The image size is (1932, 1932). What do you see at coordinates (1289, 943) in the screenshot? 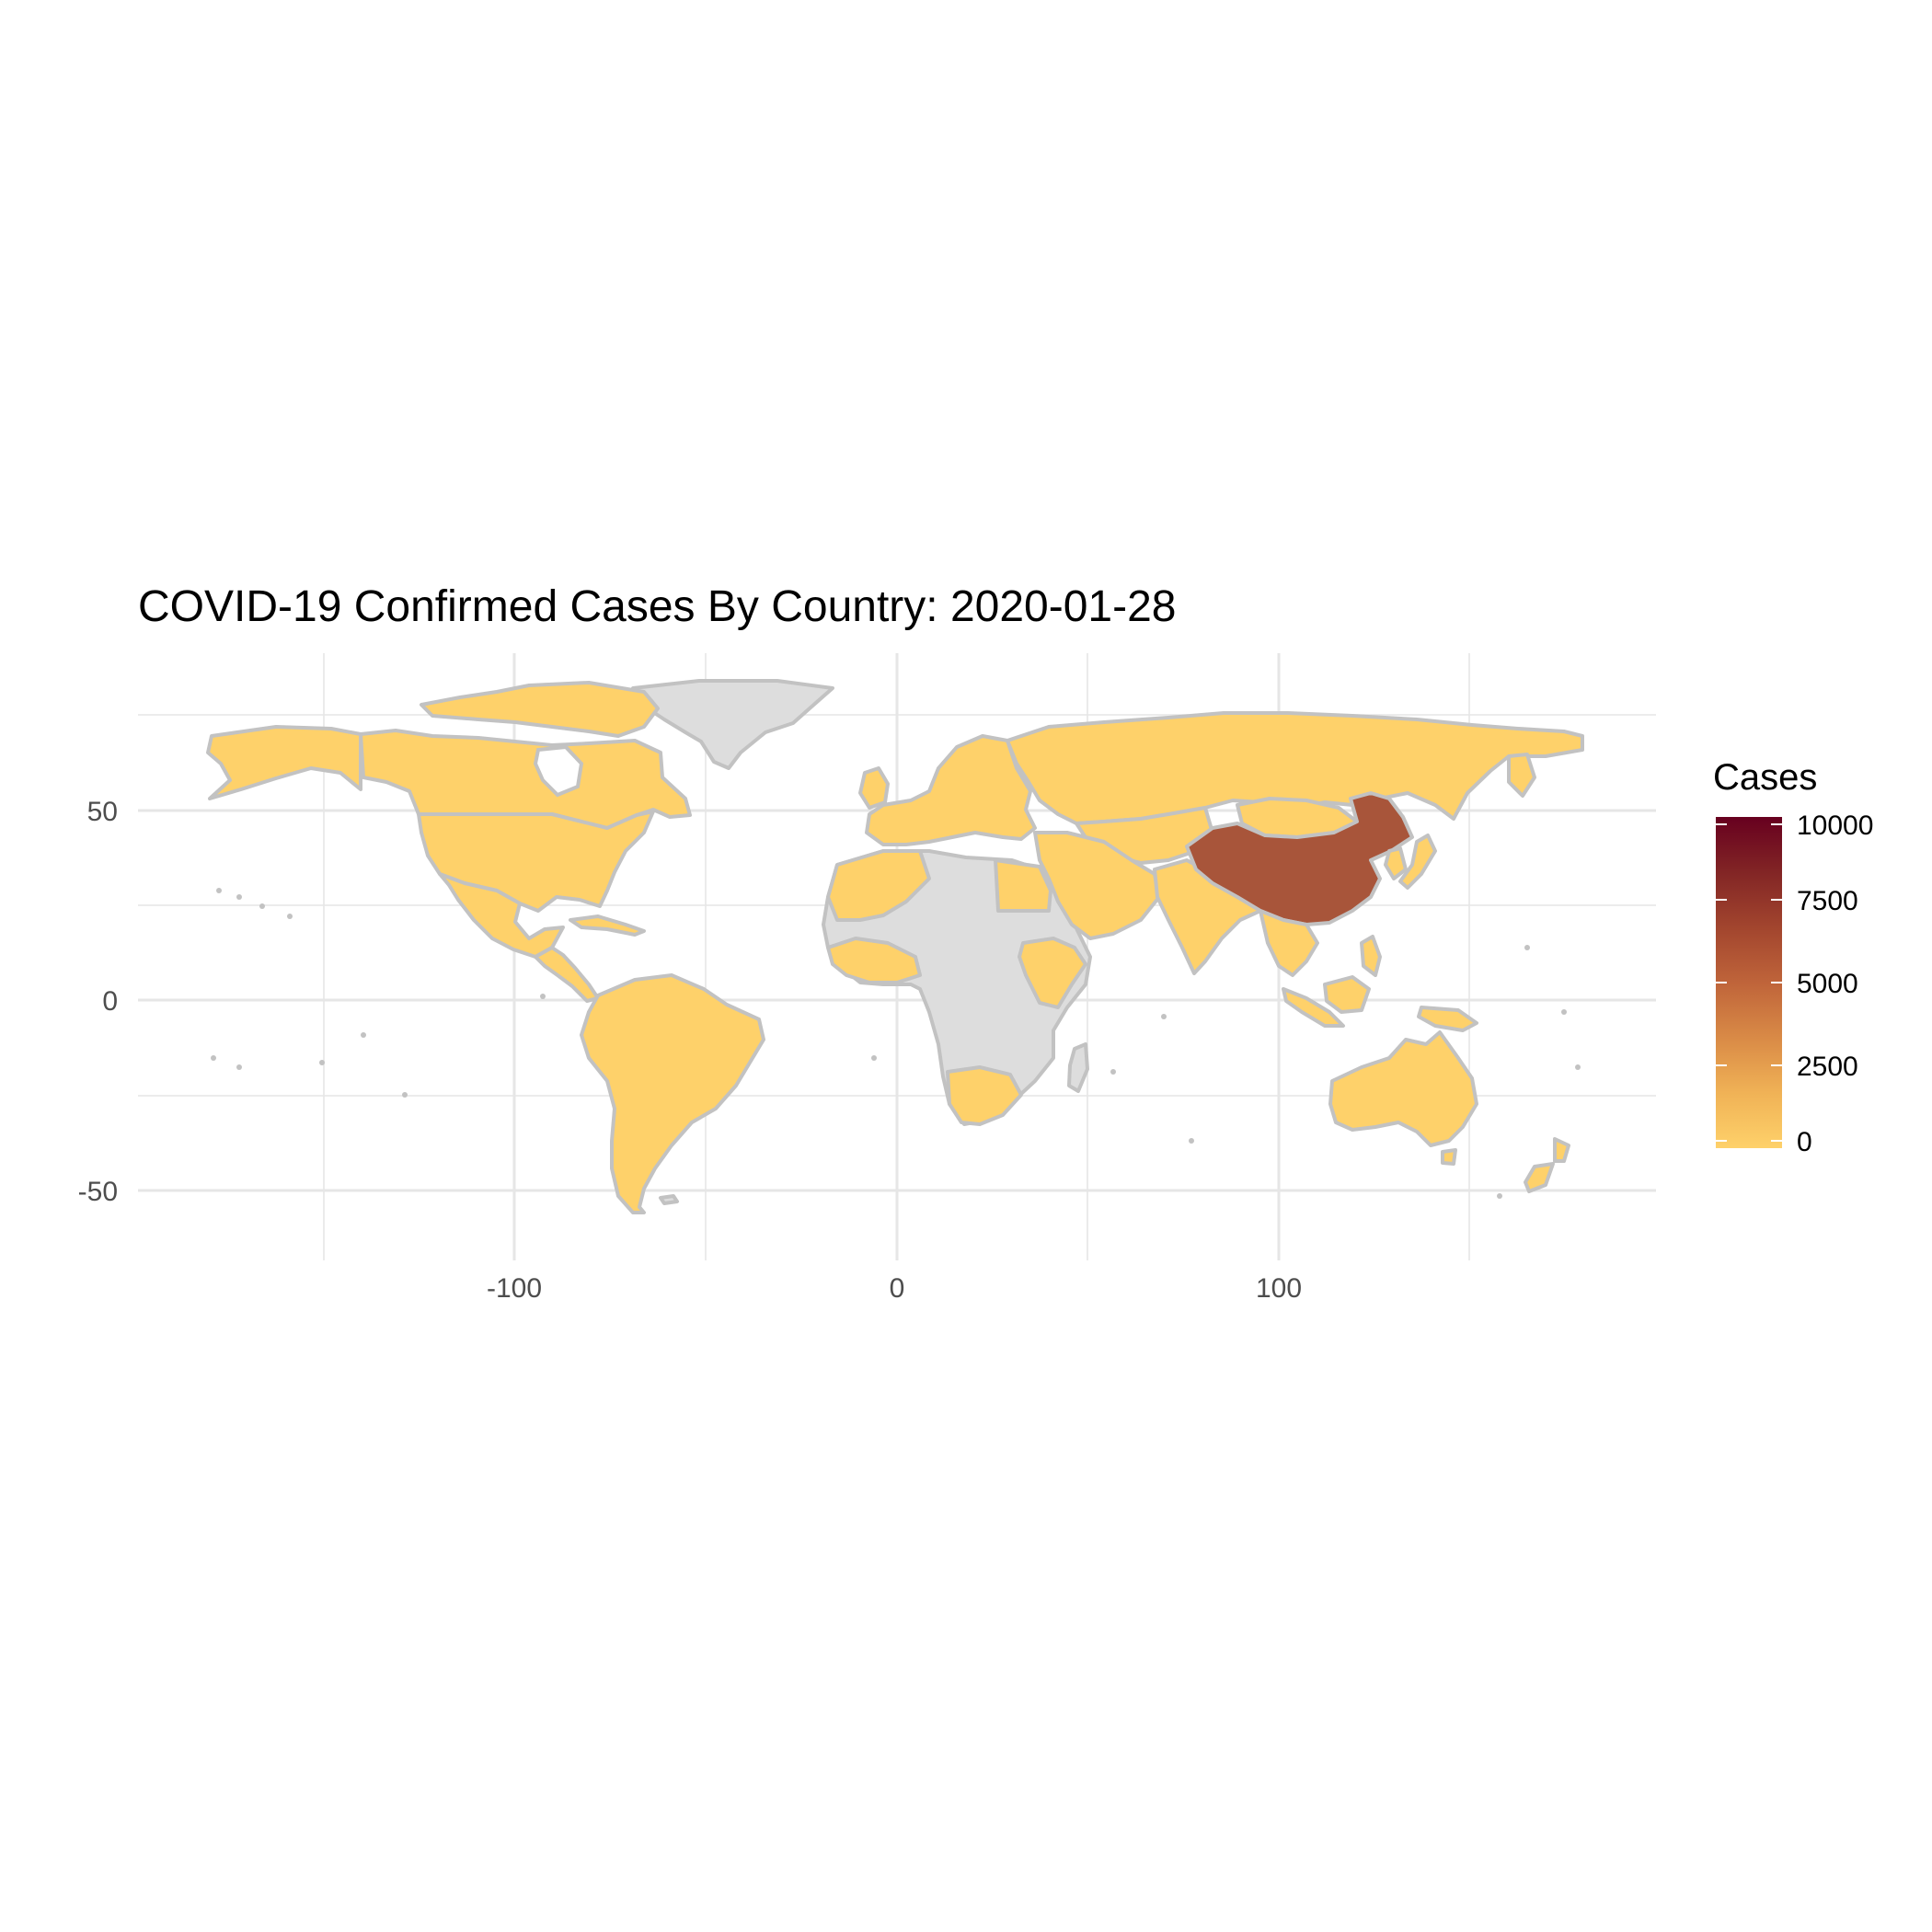
I see `region-southeast-asia` at bounding box center [1289, 943].